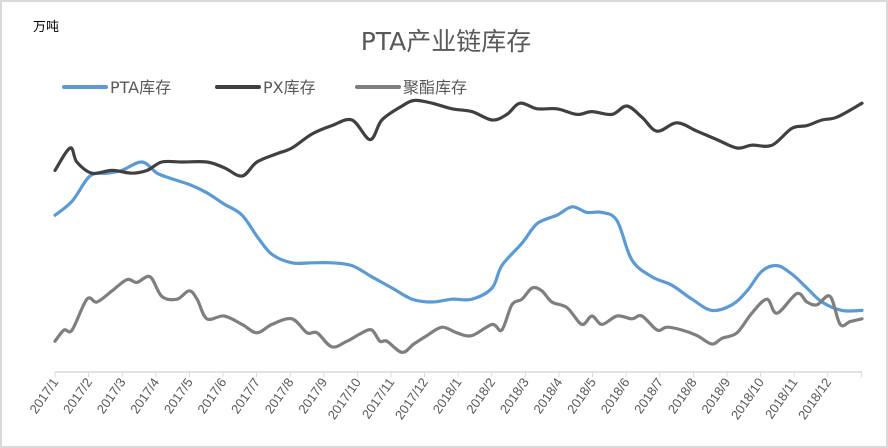  What do you see at coordinates (747, 398) in the screenshot?
I see `x-tick-label: 2018/10` at bounding box center [747, 398].